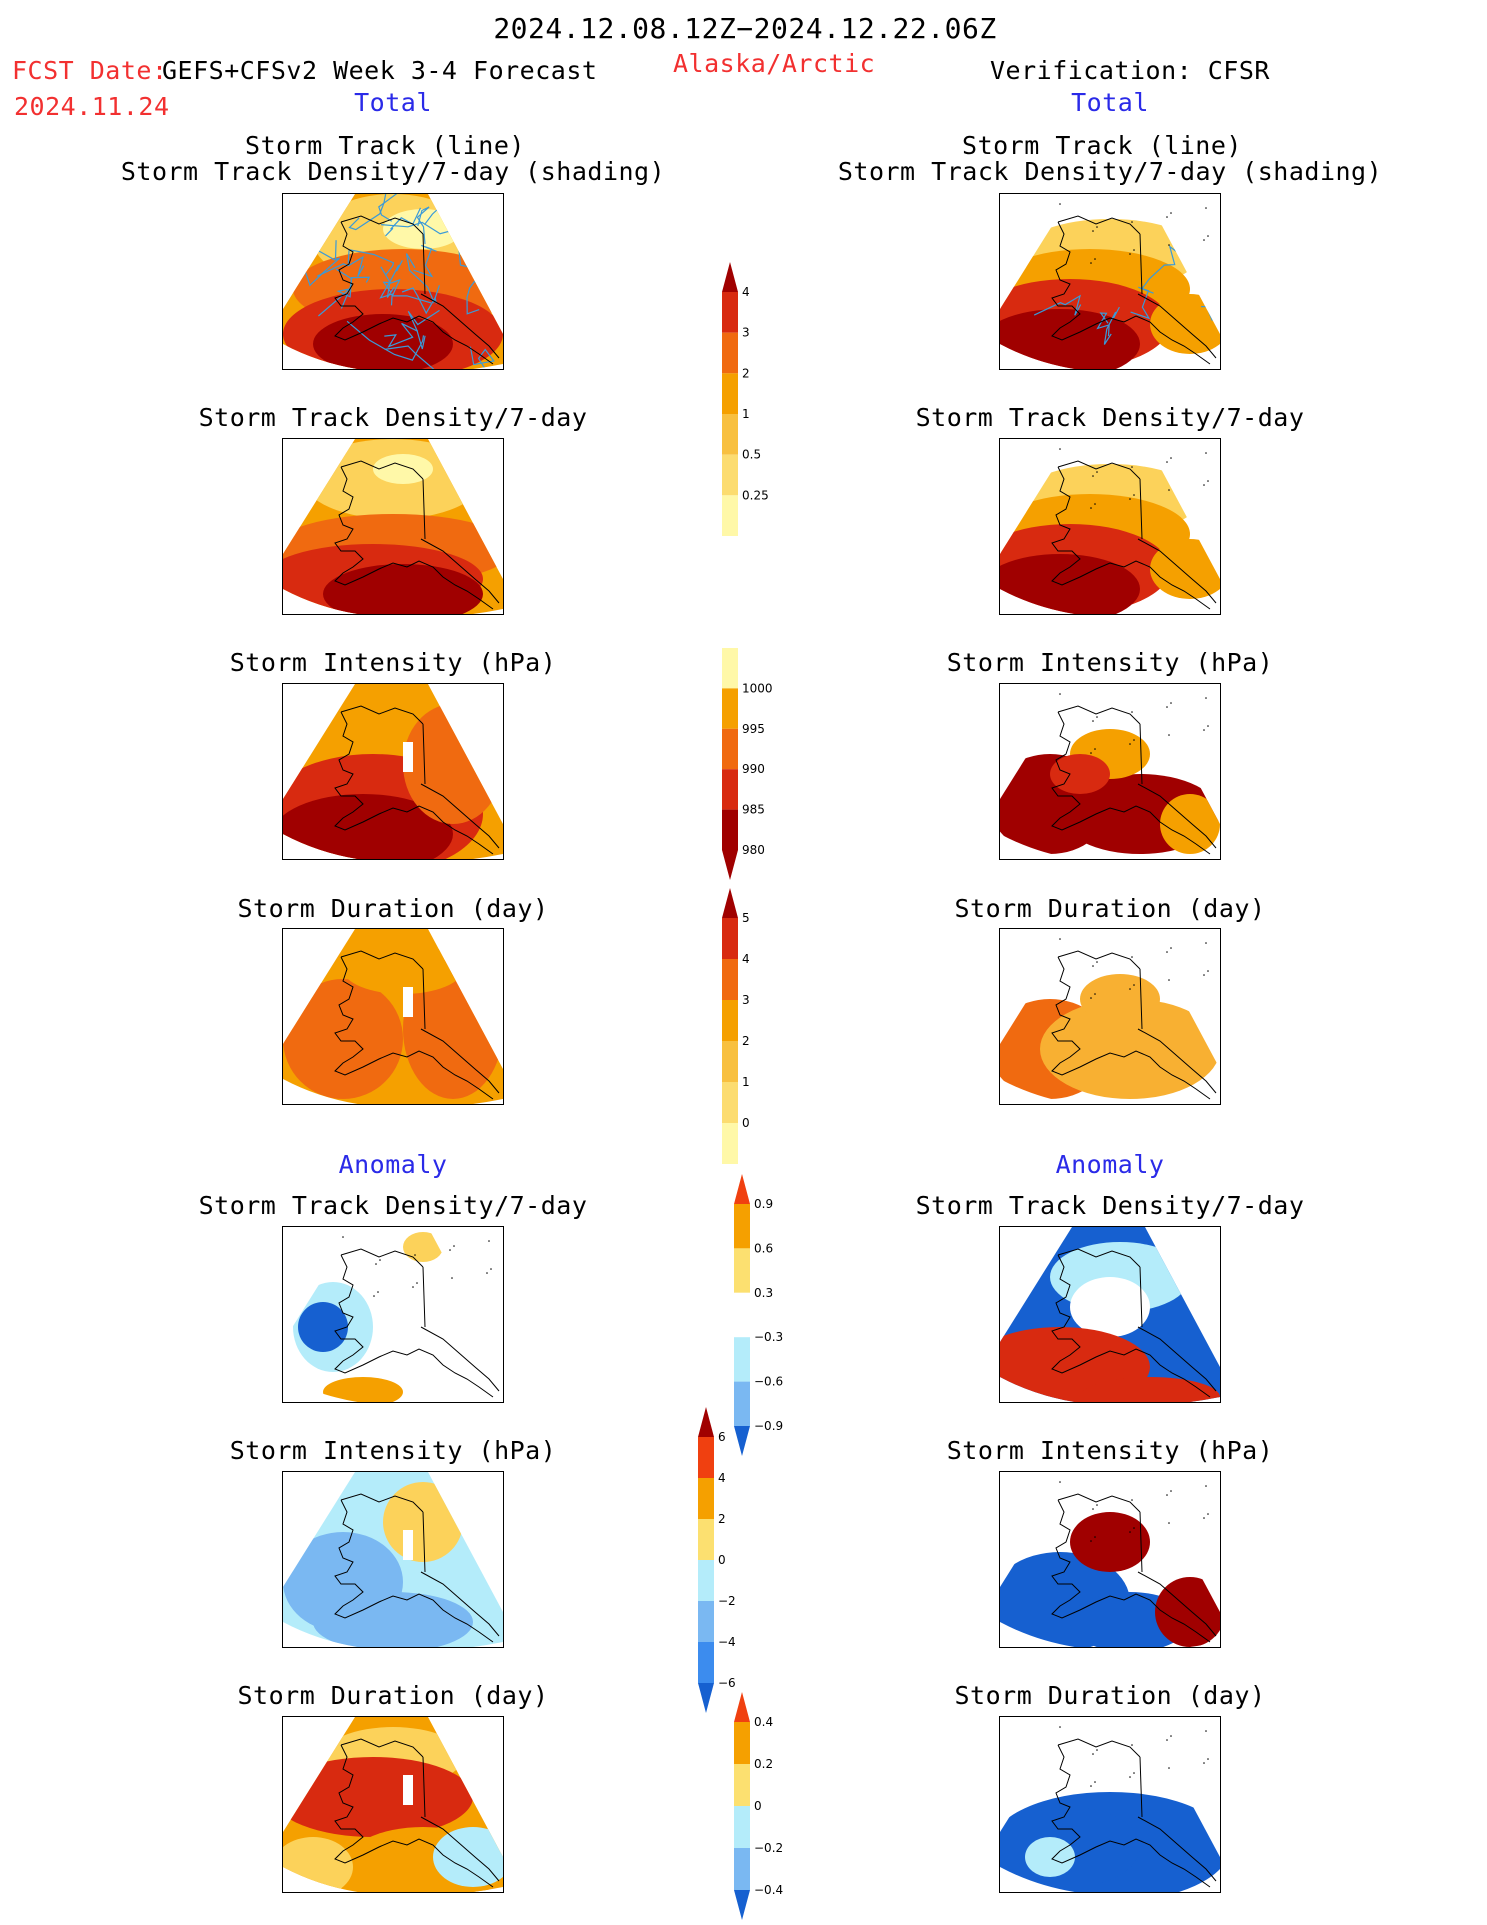 This screenshot has width=1487, height=1925. What do you see at coordinates (767, 1028) in the screenshot?
I see `colorbar-duration: 5 4 3 2 1 0` at bounding box center [767, 1028].